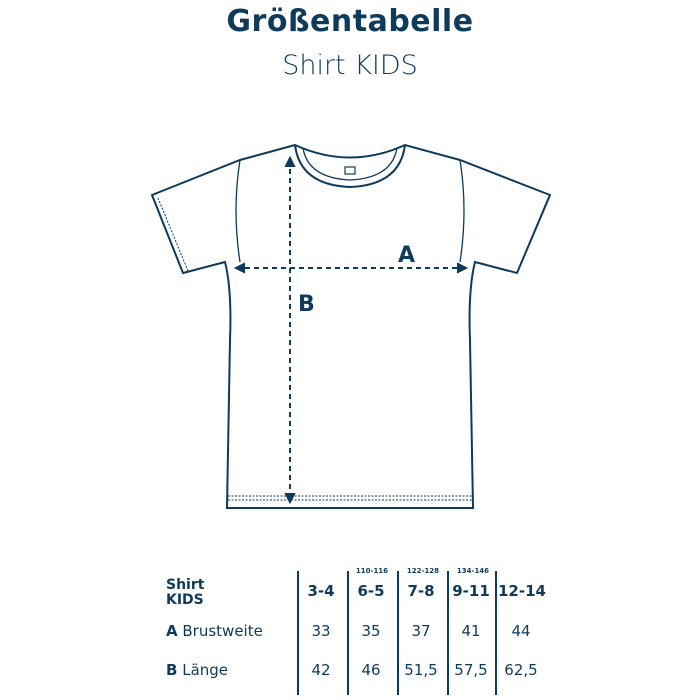  Describe the element at coordinates (421, 670) in the screenshot. I see `table-cell: 51,5` at that location.